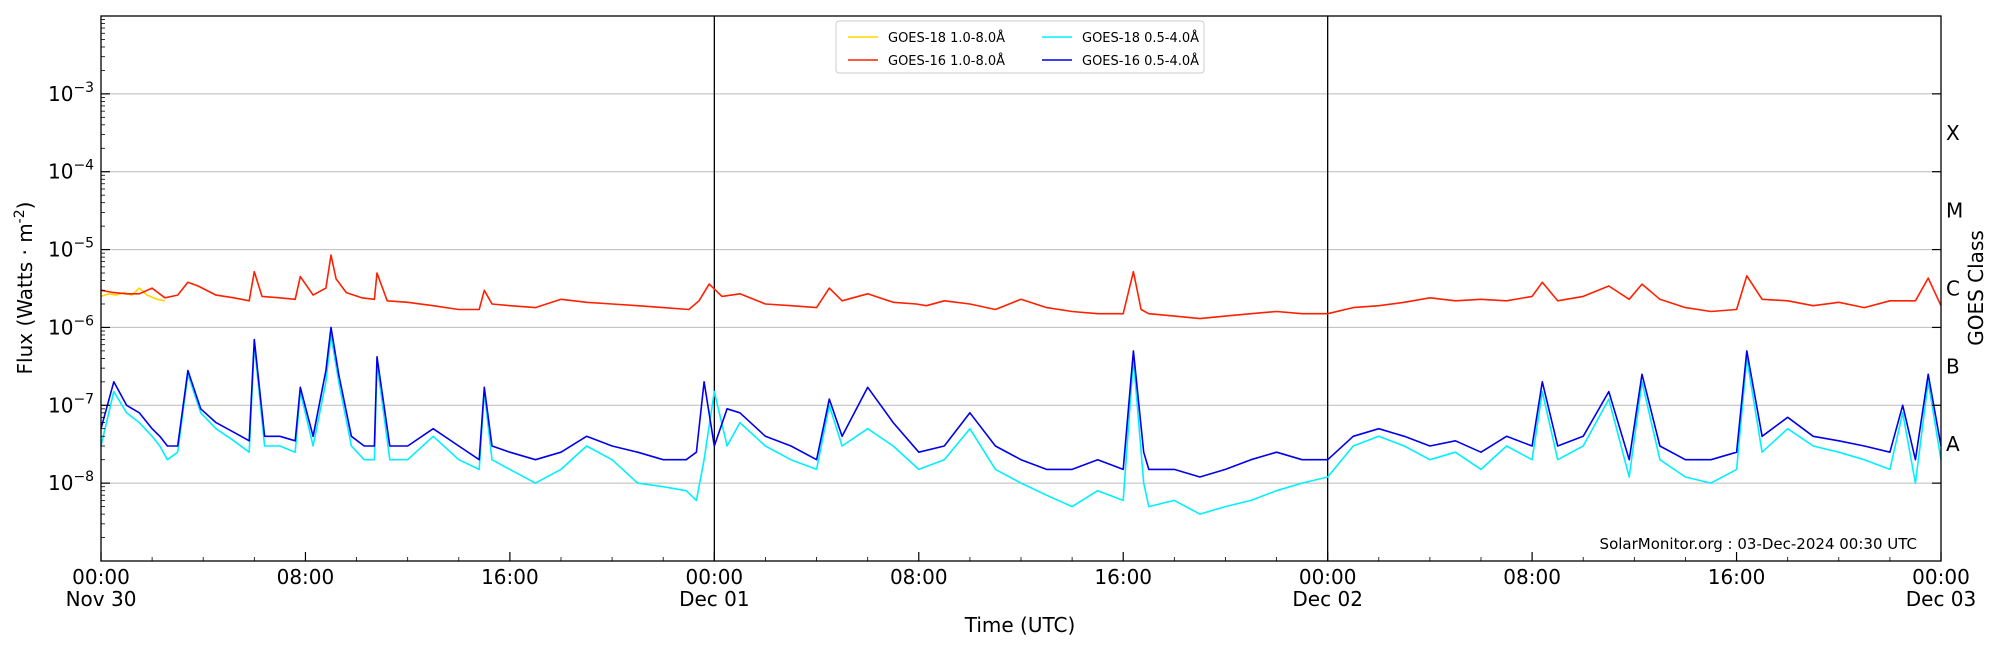 The width and height of the screenshot is (2000, 654). I want to click on x-tick-label-0: 00:00, so click(101, 577).